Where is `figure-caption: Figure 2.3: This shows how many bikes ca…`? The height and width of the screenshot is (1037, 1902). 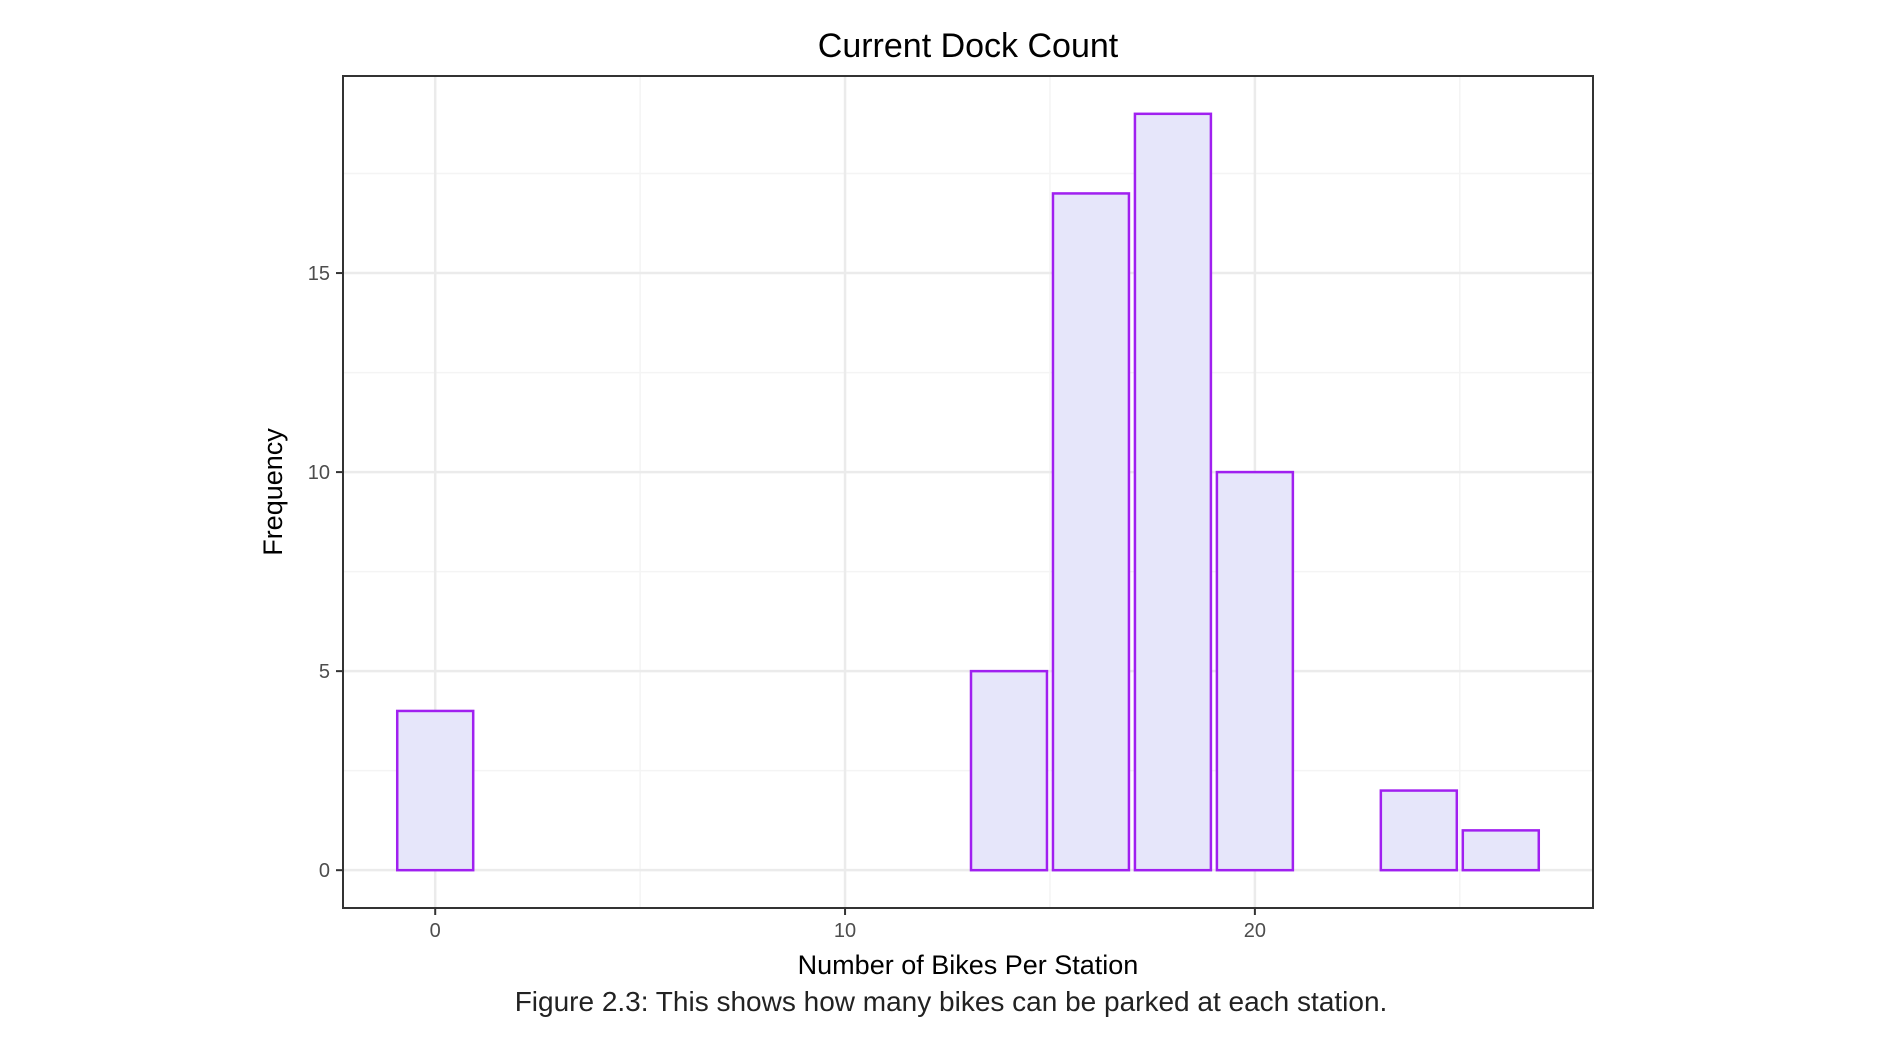 figure-caption: Figure 2.3: This shows how many bikes ca… is located at coordinates (951, 1001).